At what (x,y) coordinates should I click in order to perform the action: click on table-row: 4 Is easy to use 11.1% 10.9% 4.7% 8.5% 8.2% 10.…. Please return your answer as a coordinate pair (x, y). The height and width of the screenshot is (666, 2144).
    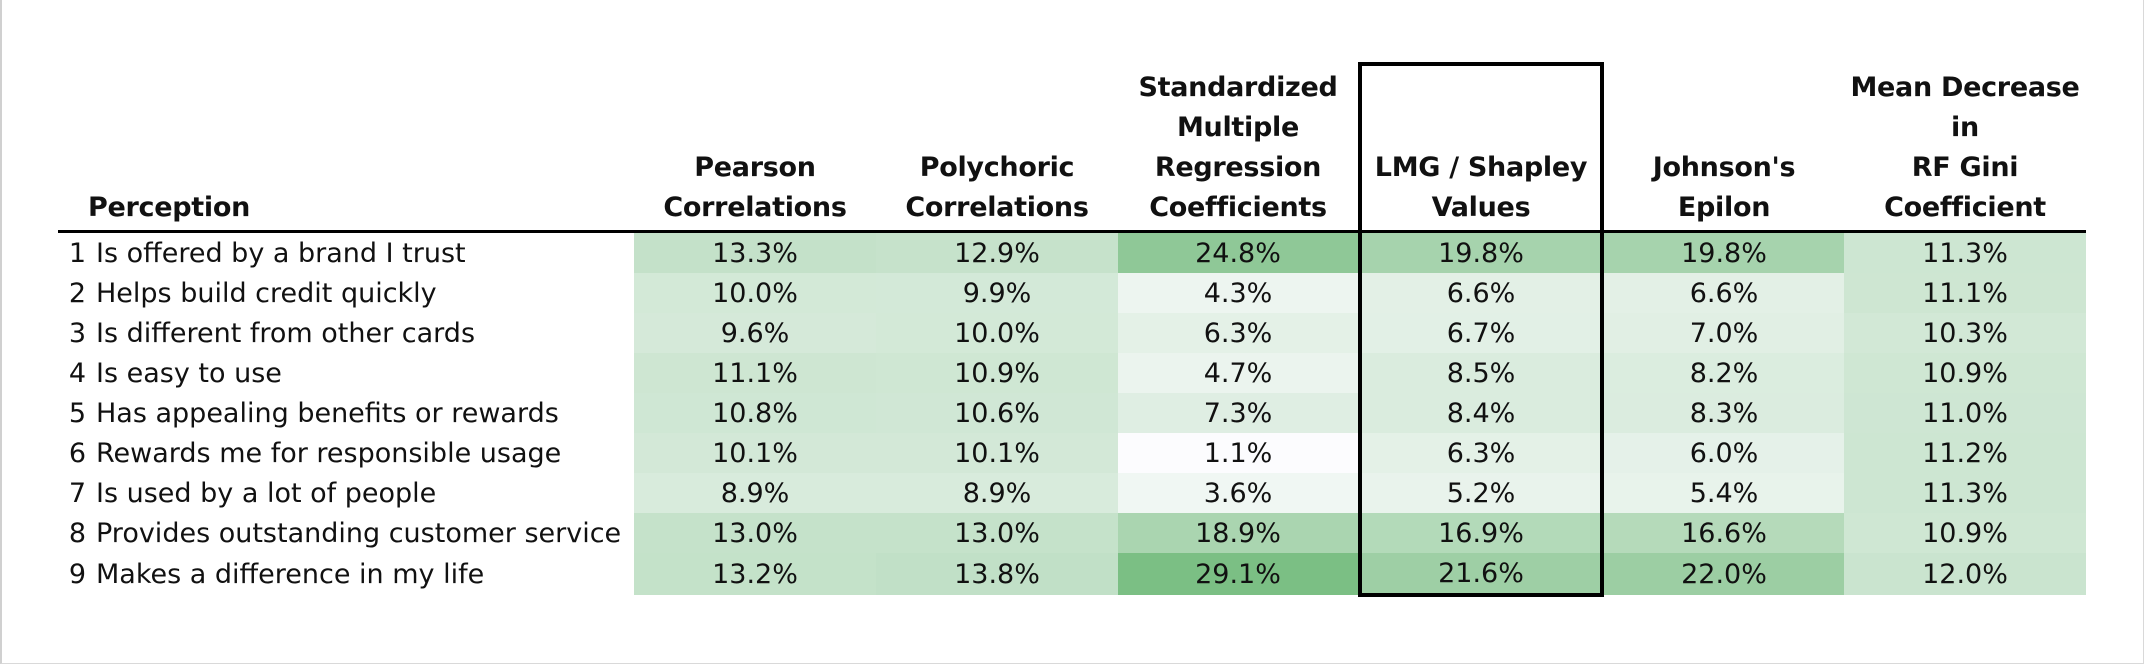
    Looking at the image, I should click on (1072, 373).